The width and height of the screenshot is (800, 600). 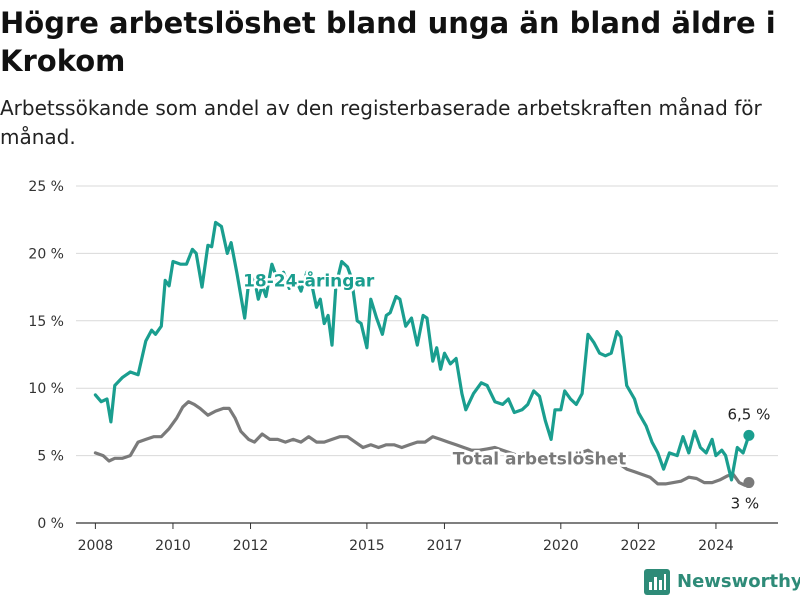 I want to click on end-point-total, so click(x=749, y=483).